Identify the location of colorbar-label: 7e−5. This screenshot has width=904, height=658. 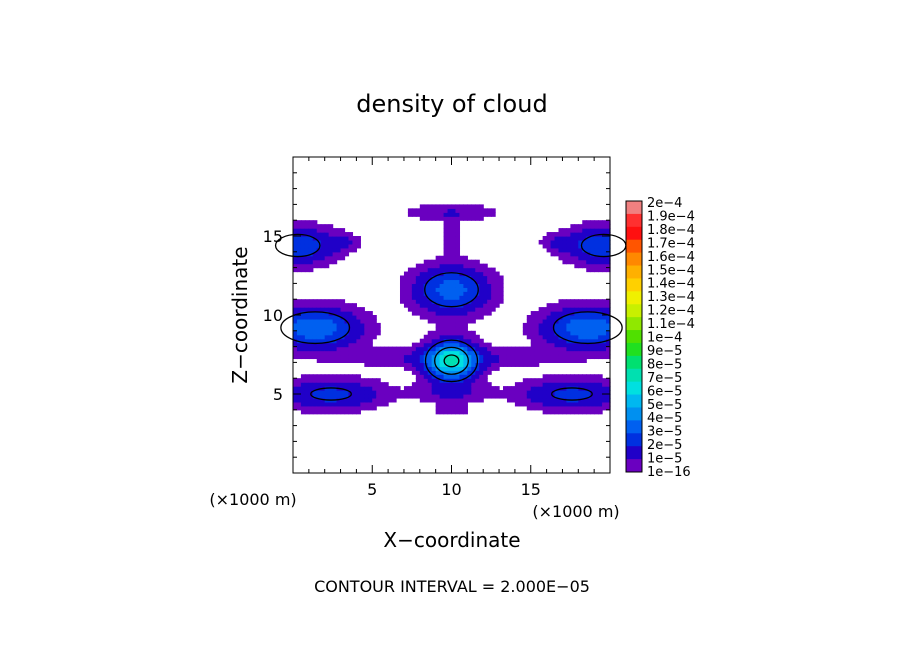
(664, 378).